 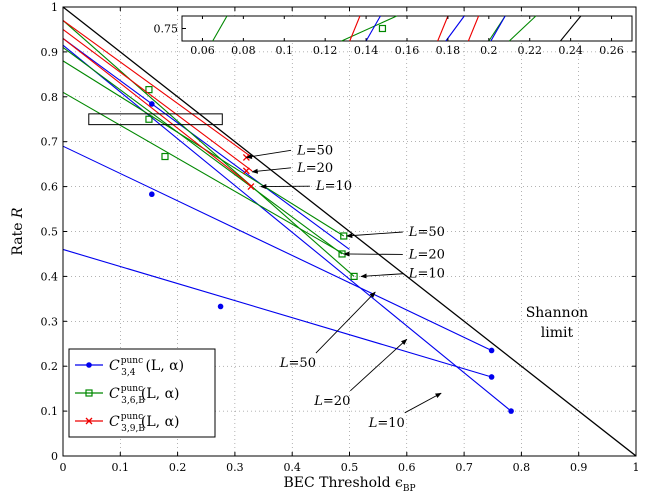 What do you see at coordinates (50, 52) in the screenshot?
I see `y-tick-label: 0.9` at bounding box center [50, 52].